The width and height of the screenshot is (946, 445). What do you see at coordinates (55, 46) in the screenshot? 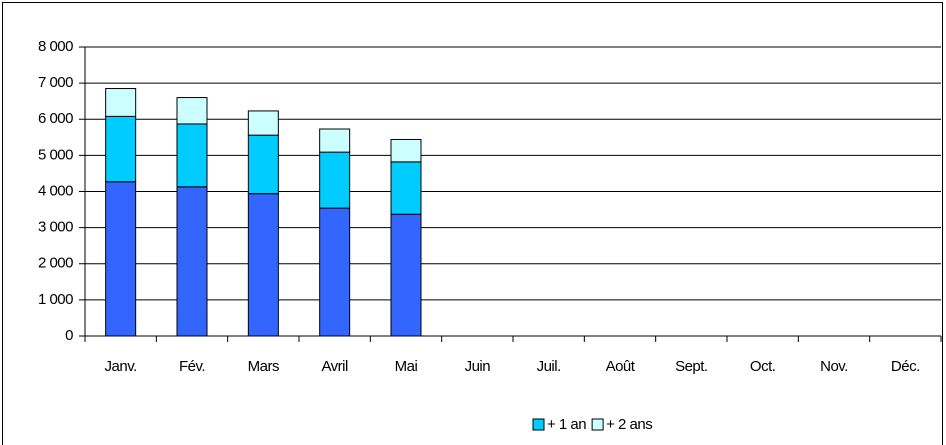
I see `y-tick-label: 8 000` at bounding box center [55, 46].